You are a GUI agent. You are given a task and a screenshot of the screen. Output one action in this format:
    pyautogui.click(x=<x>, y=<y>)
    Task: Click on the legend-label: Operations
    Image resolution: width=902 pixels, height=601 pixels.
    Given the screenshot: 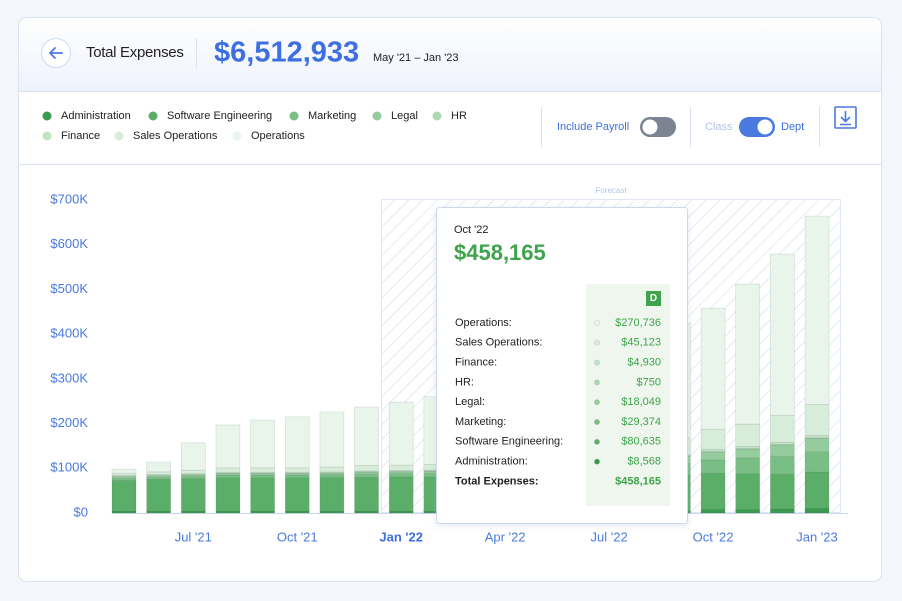 What is the action you would take?
    pyautogui.click(x=278, y=136)
    